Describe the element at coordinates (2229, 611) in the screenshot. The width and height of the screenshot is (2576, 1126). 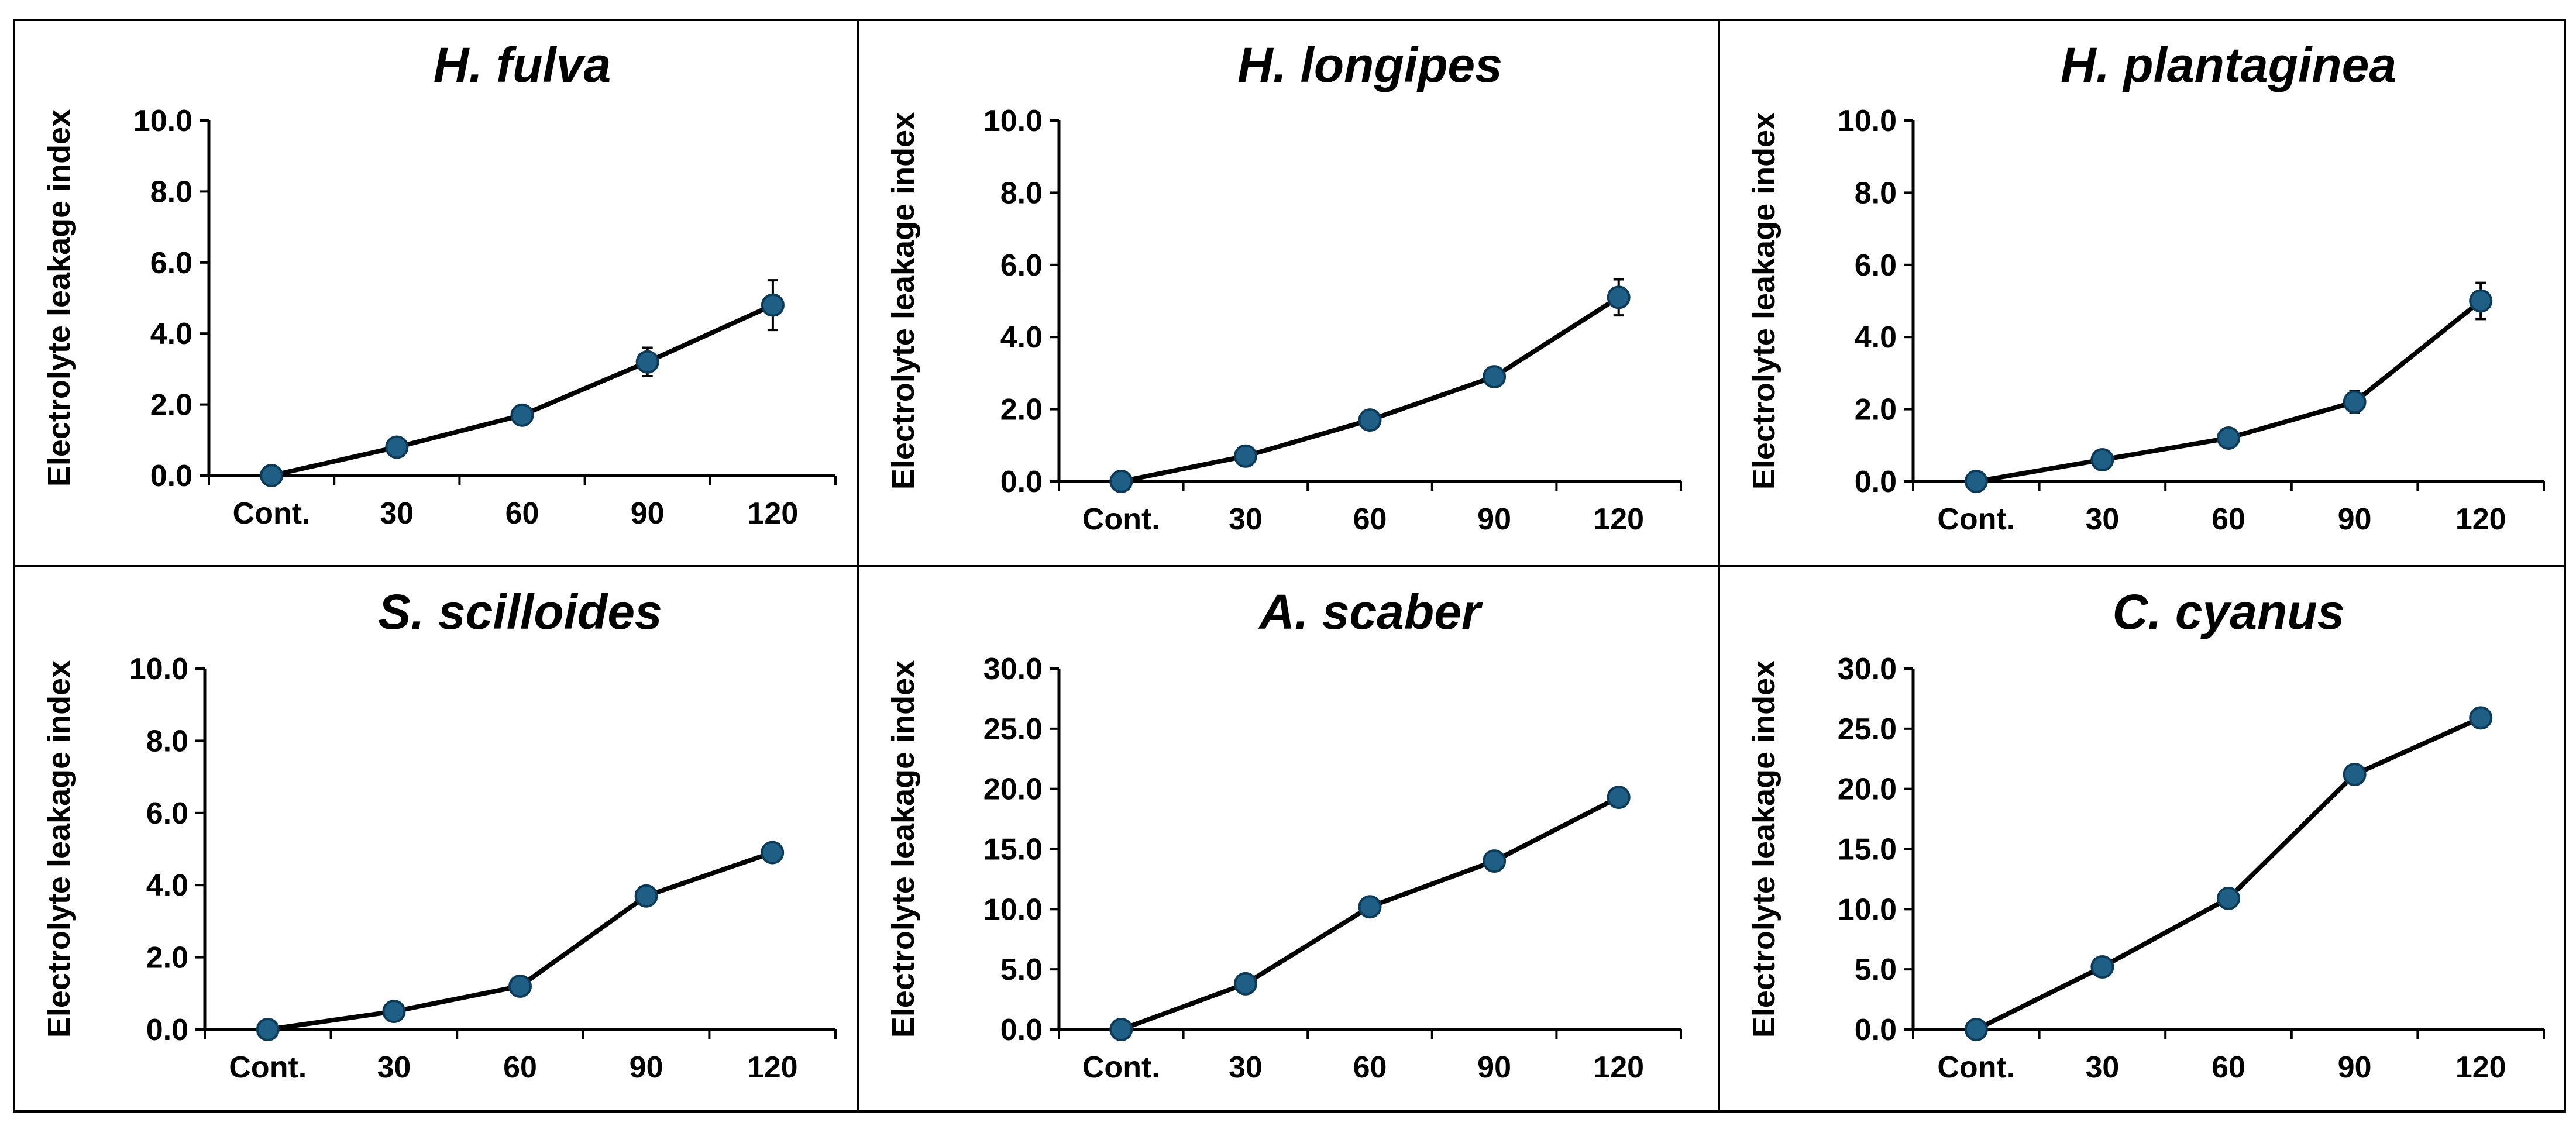
I see `chart-title: C. cyanus` at that location.